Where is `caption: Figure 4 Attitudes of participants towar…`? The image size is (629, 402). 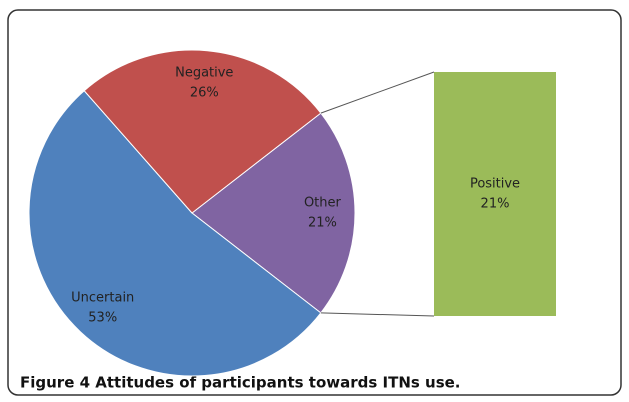 caption: Figure 4 Attitudes of participants towar… is located at coordinates (240, 383).